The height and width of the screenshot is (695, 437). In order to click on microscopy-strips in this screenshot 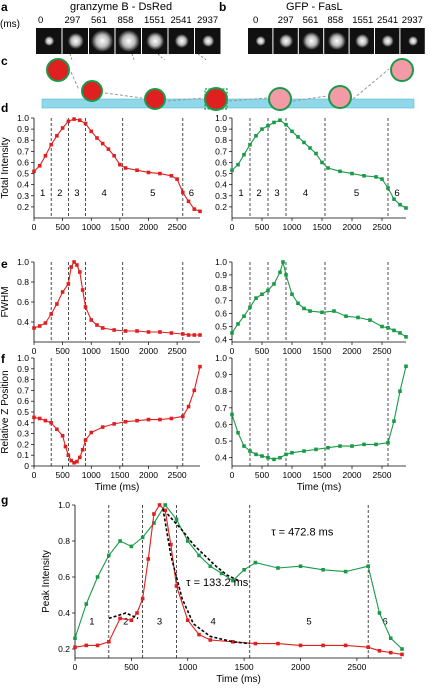, I will do `click(230, 44)`.